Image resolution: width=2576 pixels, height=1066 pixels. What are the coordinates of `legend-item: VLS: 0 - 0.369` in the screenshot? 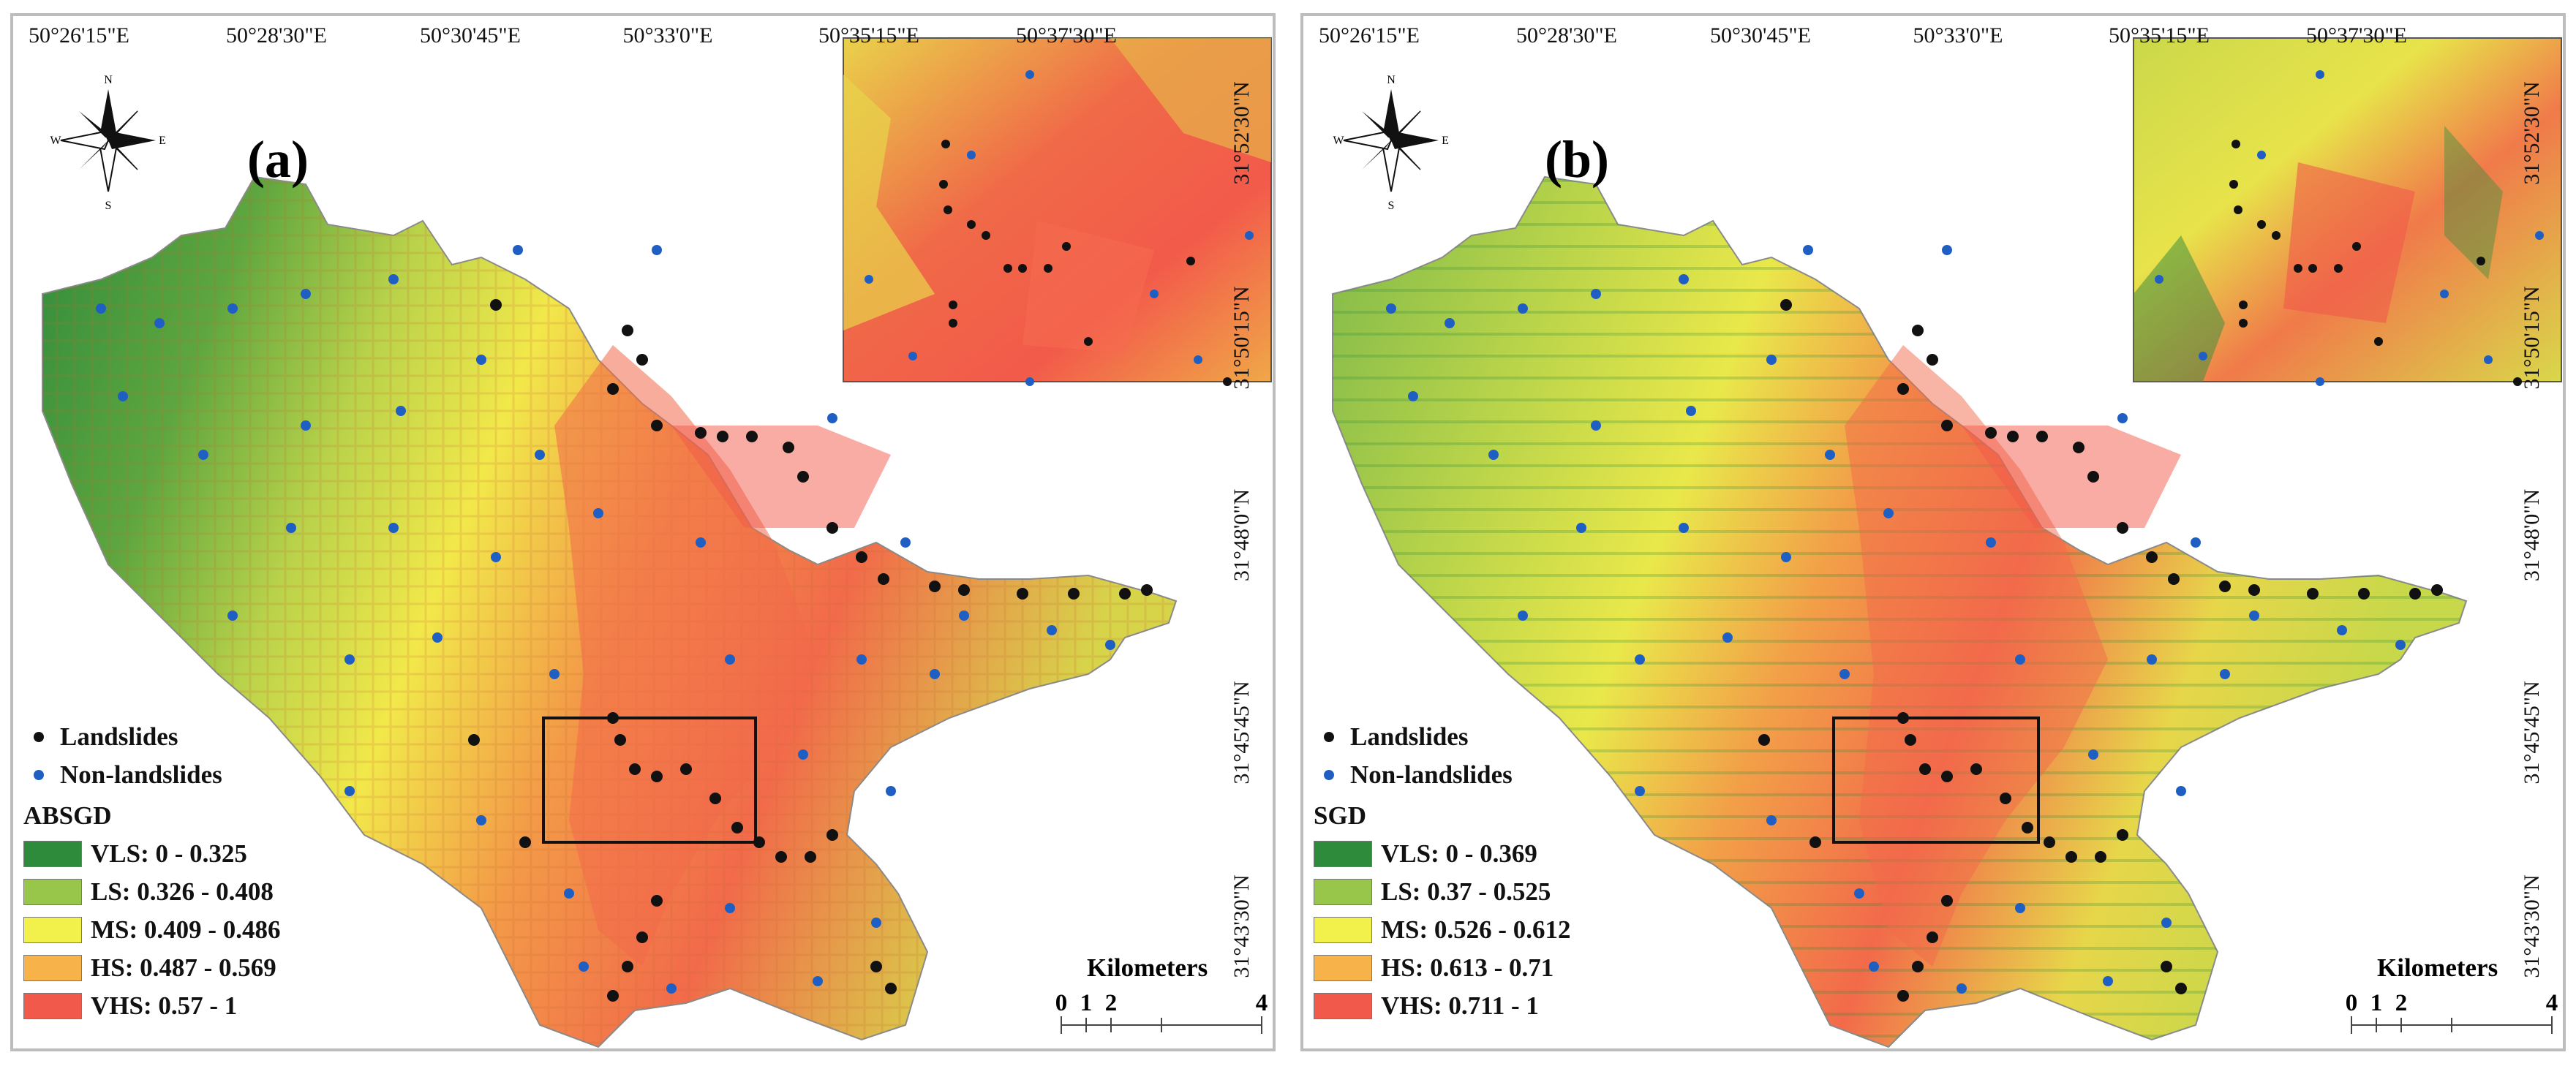 It's located at (1442, 854).